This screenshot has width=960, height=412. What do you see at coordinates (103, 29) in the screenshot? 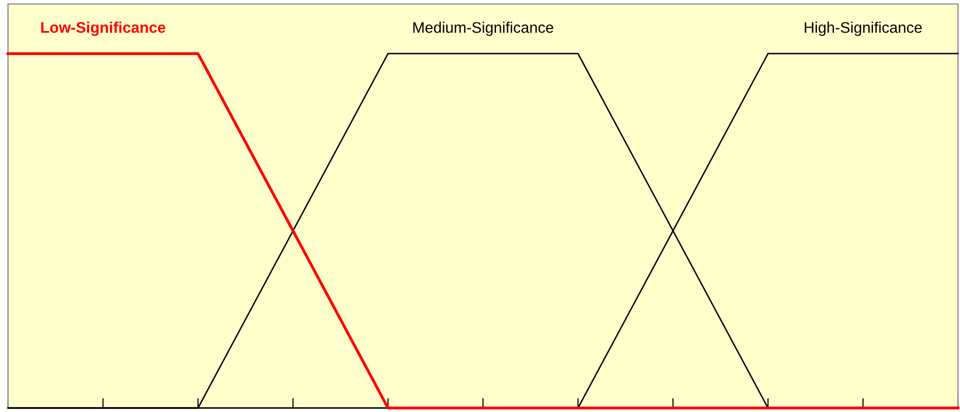
I see `series-label: Low-Significance` at bounding box center [103, 29].